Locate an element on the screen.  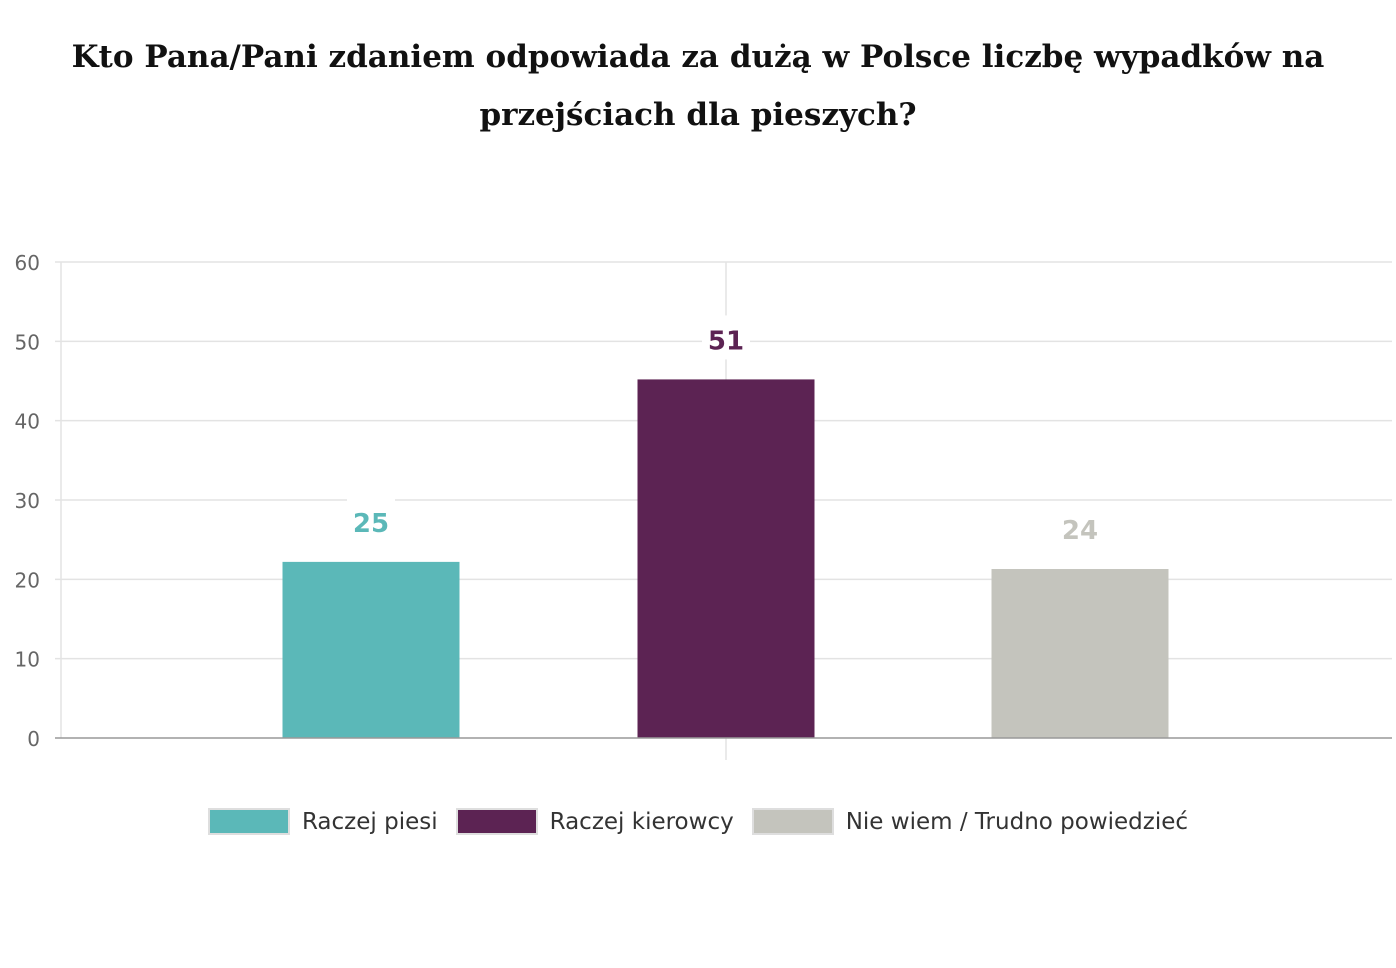
y-tick-label-60: 60 is located at coordinates (27, 263).